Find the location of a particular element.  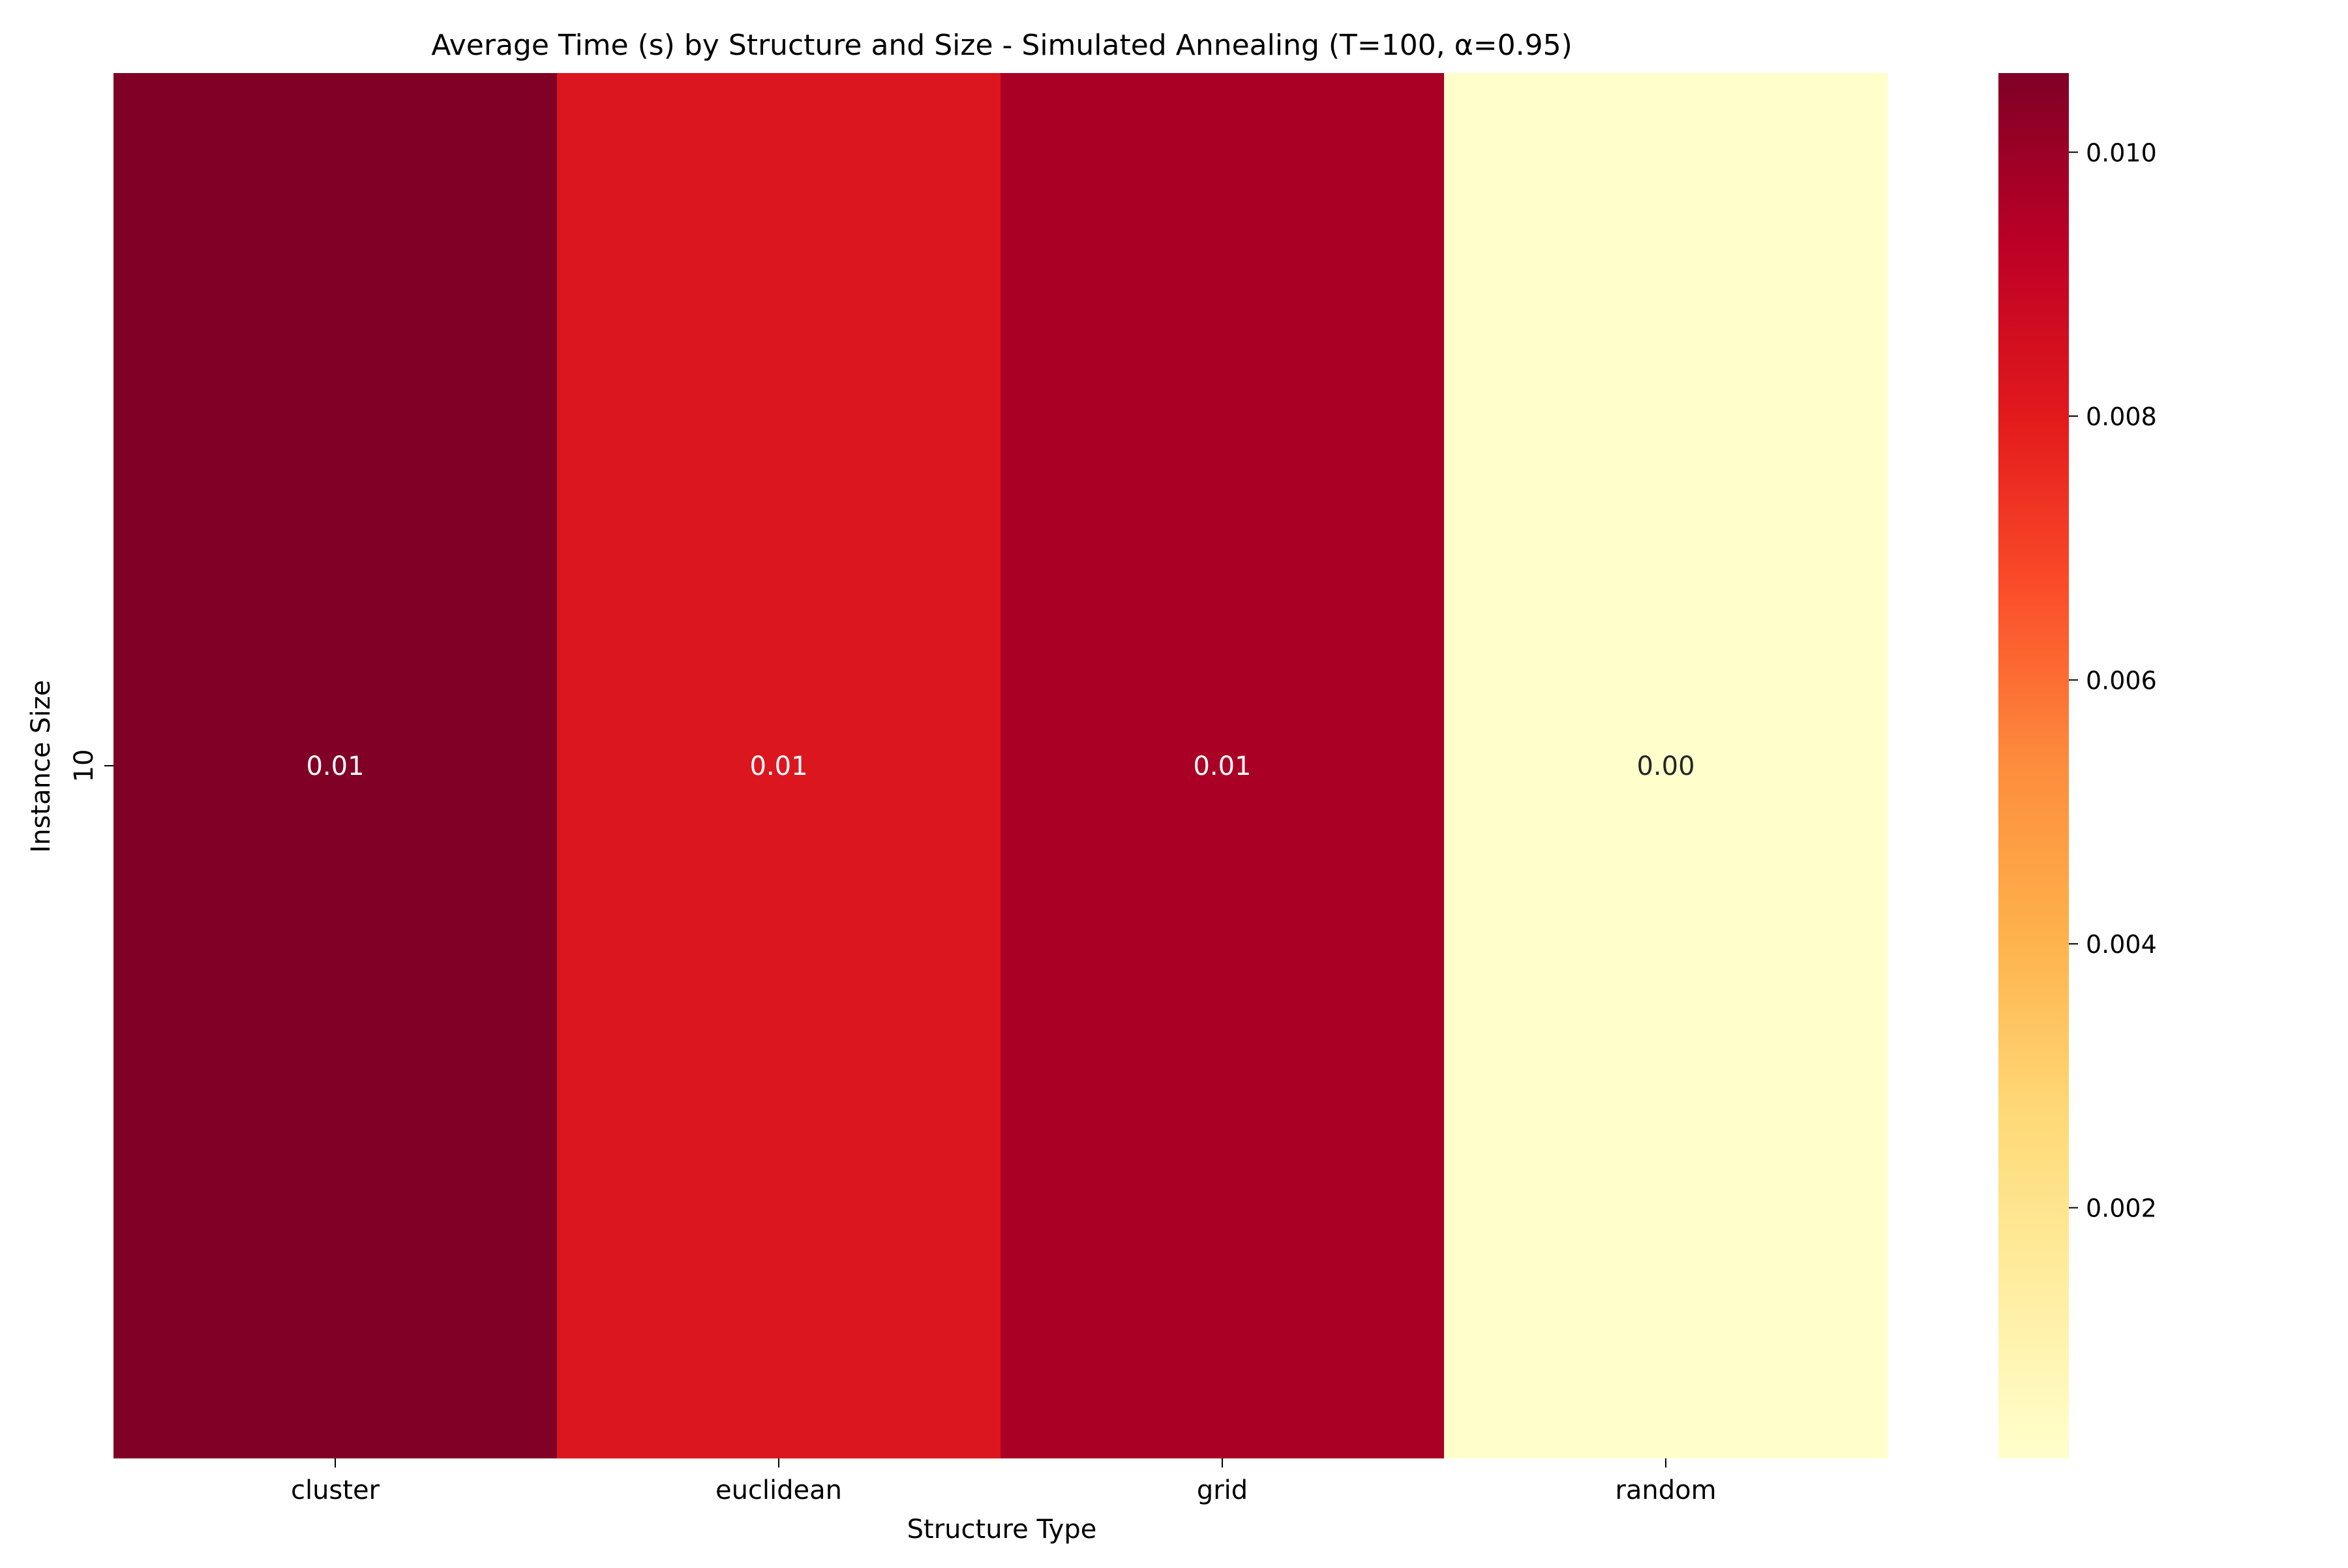

y-axis-label: Instance Size is located at coordinates (41, 766).